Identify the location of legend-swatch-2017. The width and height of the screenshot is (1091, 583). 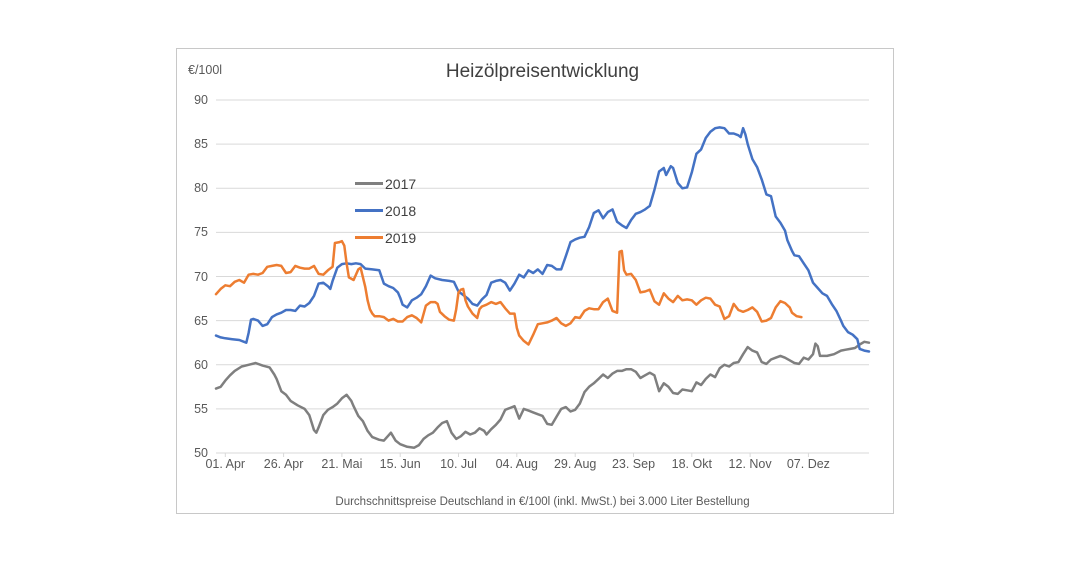
(369, 183).